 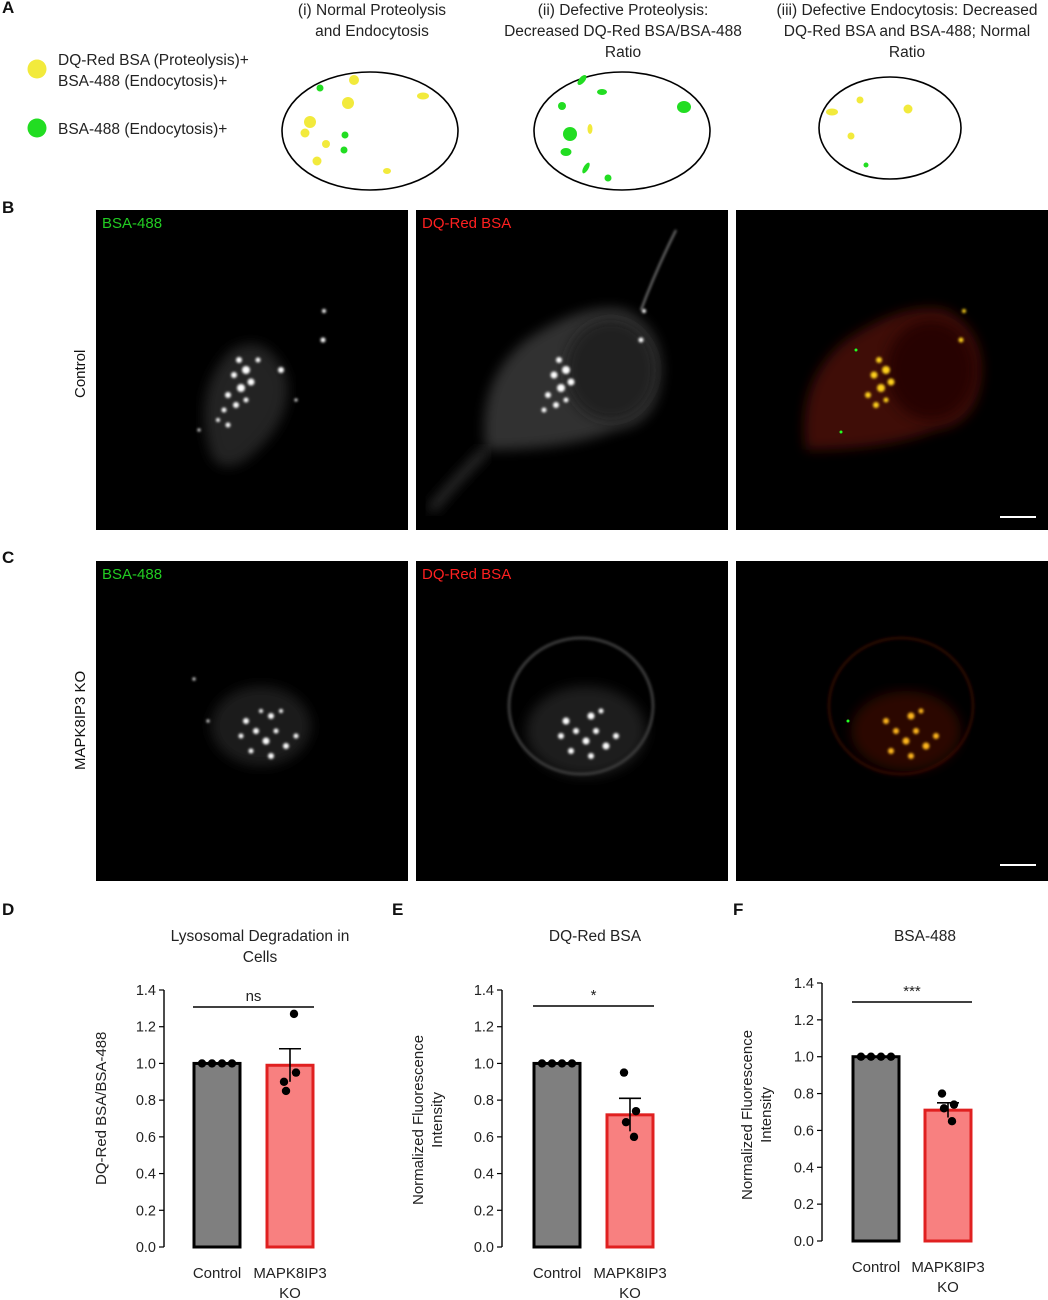 I want to click on row-label-ko: MAPK8IP3 KO, so click(x=80, y=720).